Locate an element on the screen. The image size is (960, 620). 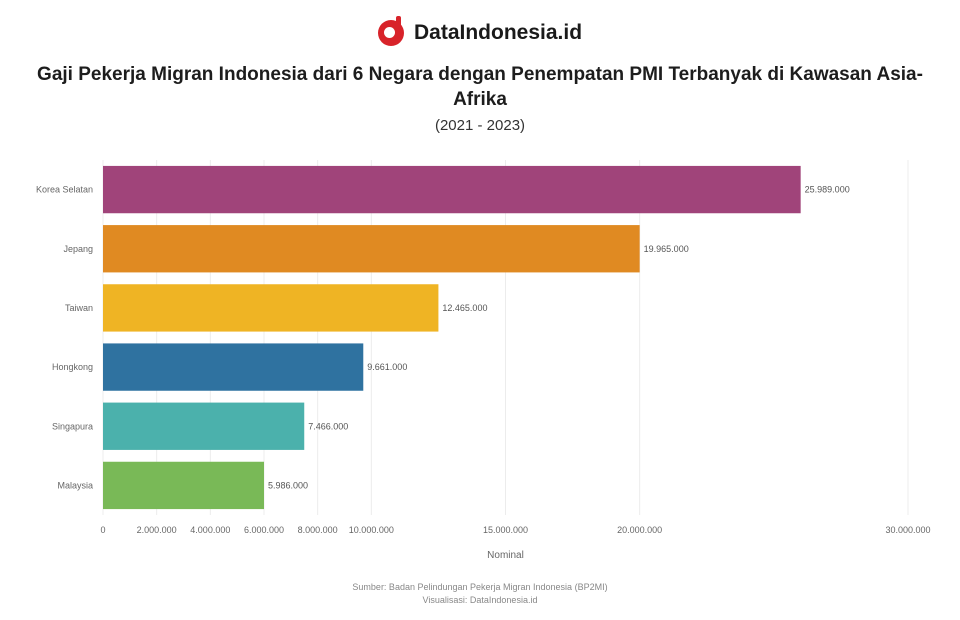
data-label: 25.989.000 is located at coordinates (827, 190).